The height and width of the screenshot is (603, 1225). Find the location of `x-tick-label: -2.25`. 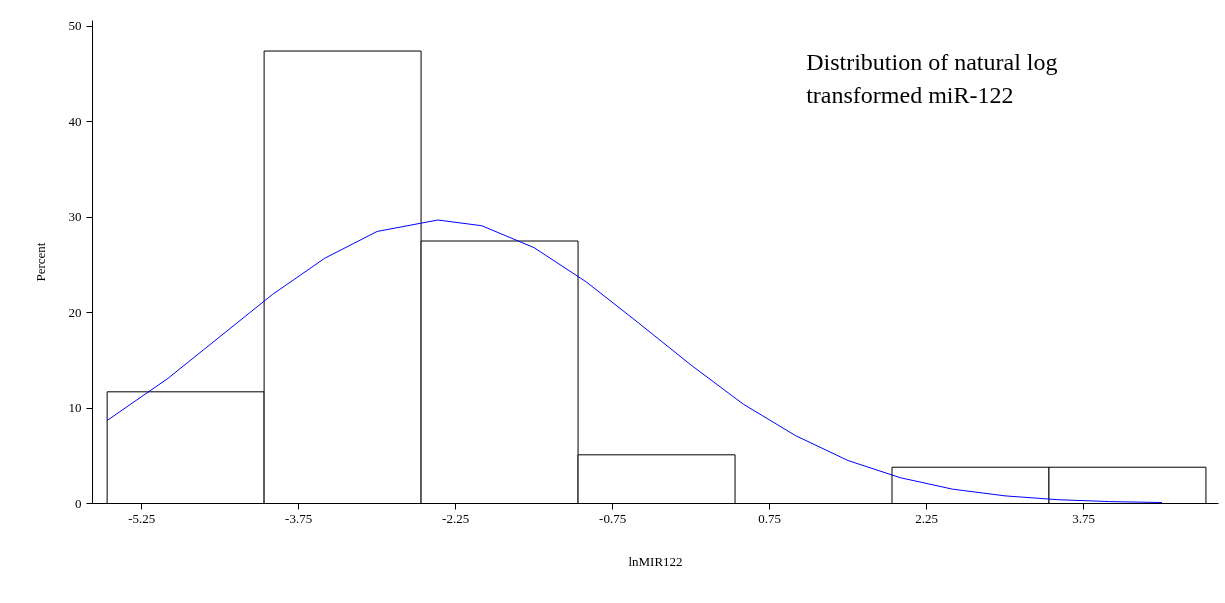

x-tick-label: -2.25 is located at coordinates (456, 518).